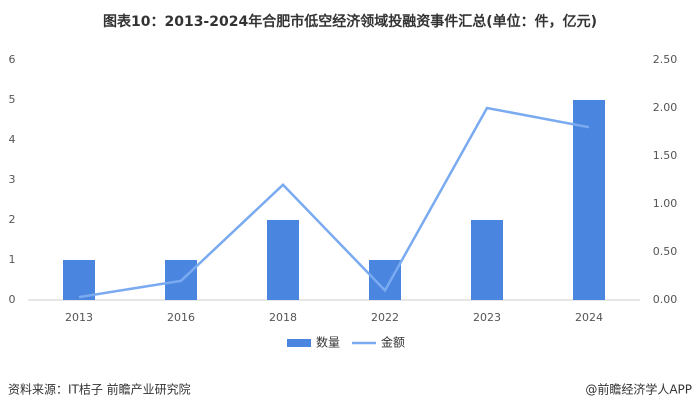  Describe the element at coordinates (393, 342) in the screenshot. I see `legend-label: 金额` at that location.